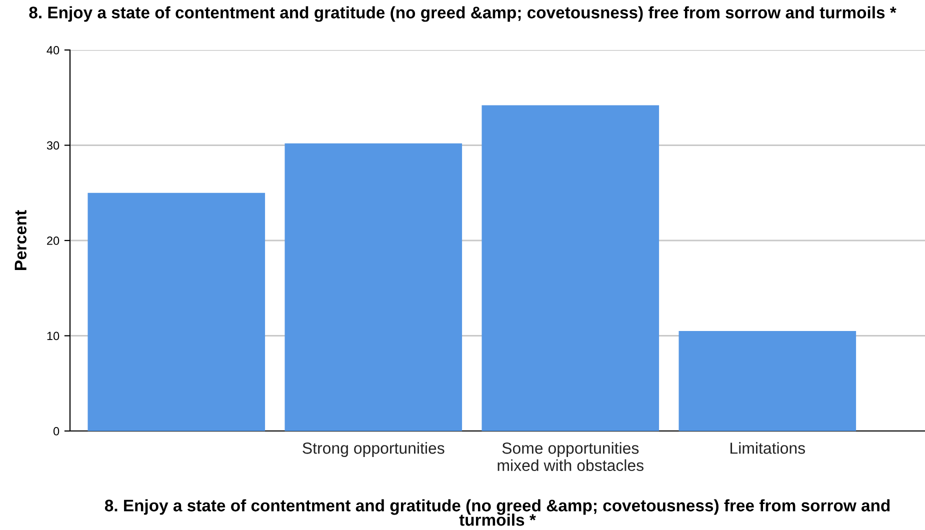  I want to click on x-axis-title: 8. Enjoy a state of contentment and gratitude (no greed &amp; covetousness) free from sorrow and turmoils *, so click(497, 512).